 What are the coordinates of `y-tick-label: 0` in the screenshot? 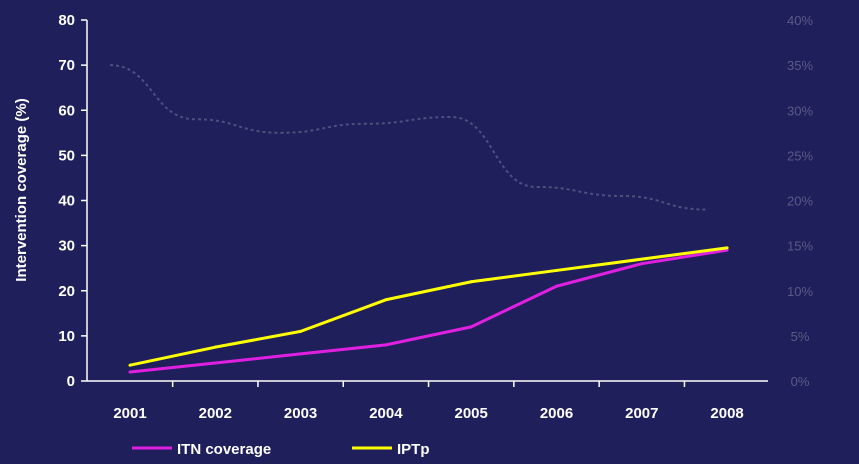 It's located at (71, 381).